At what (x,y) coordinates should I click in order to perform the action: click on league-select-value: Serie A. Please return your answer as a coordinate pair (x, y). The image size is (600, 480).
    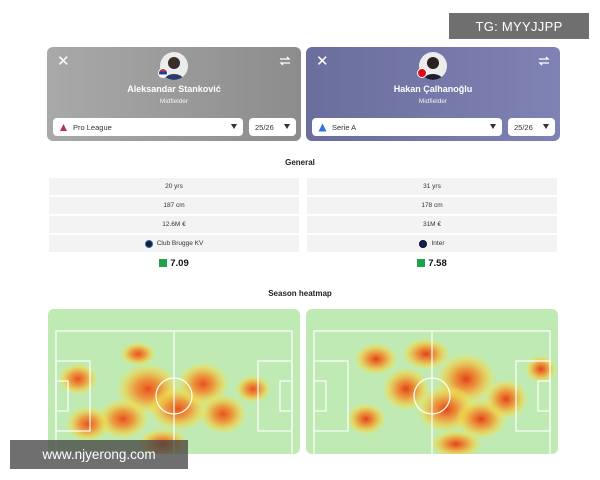
    Looking at the image, I should click on (344, 127).